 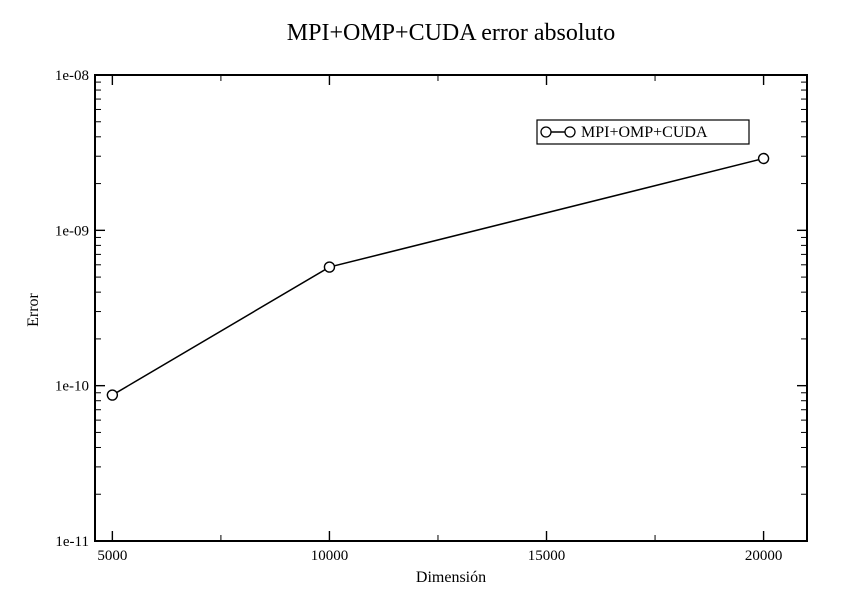 What do you see at coordinates (72, 387) in the screenshot?
I see `y-tick-label: 1e-10` at bounding box center [72, 387].